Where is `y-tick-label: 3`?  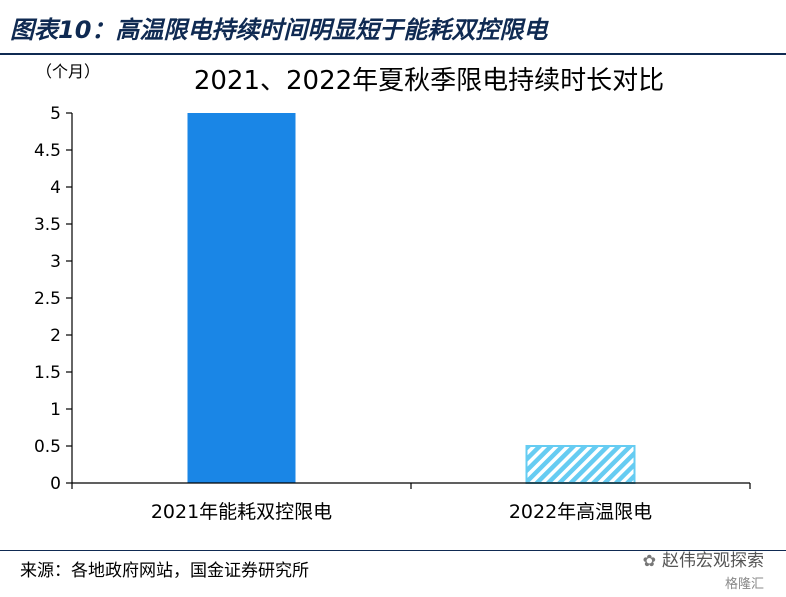 y-tick-label: 3 is located at coordinates (55, 262).